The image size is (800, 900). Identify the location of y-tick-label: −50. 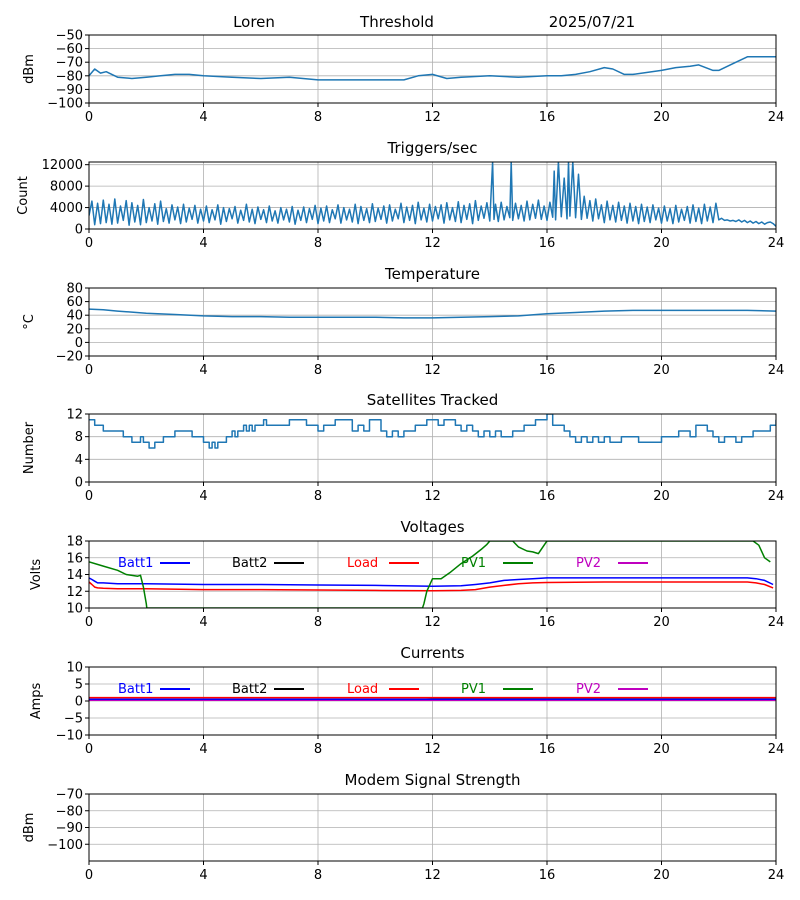
(69, 36).